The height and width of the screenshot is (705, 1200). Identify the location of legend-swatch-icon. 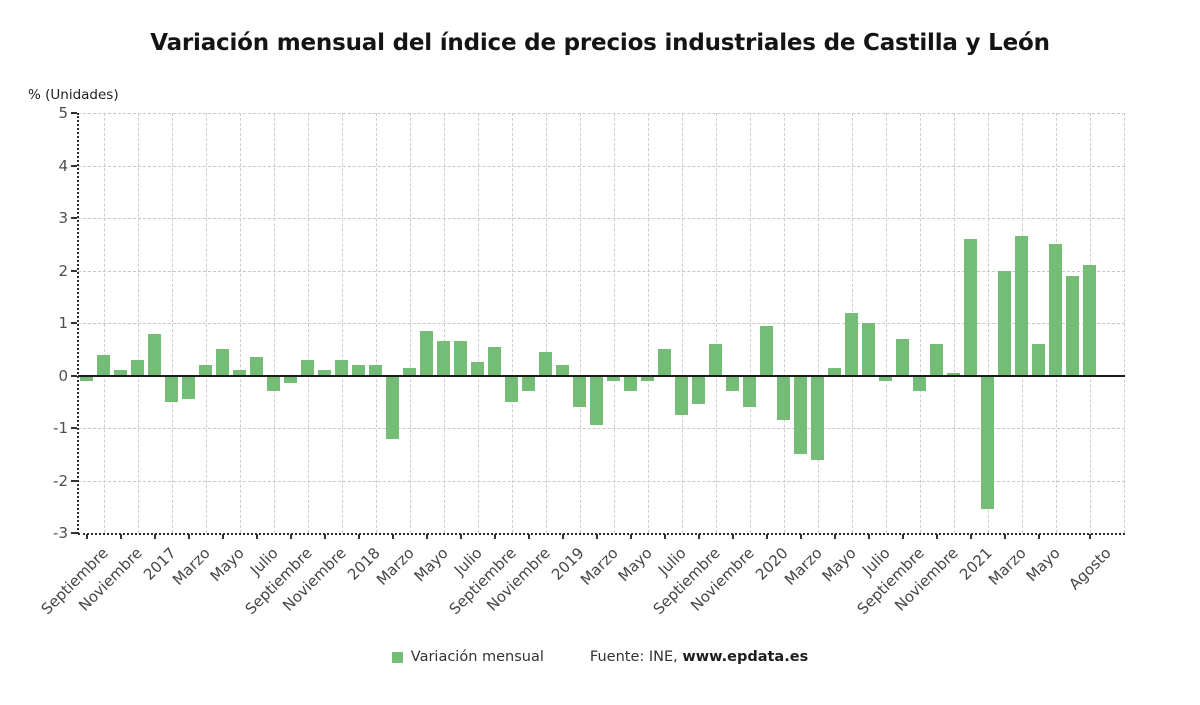
(397, 657).